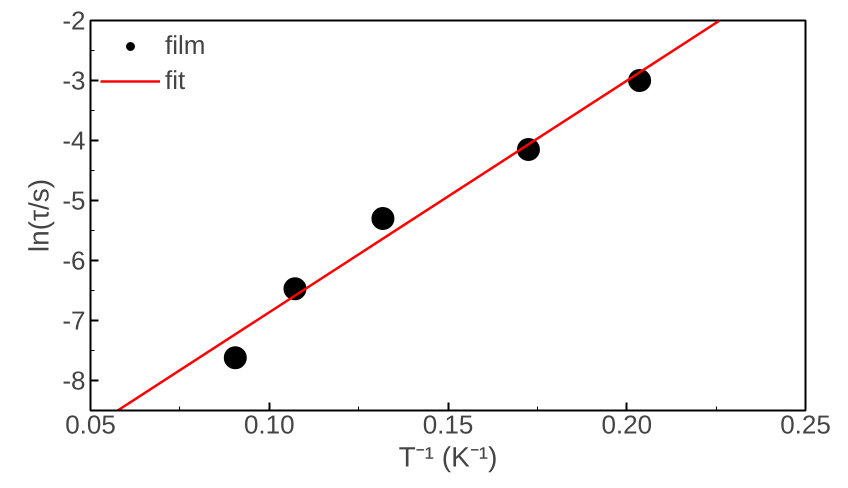 This screenshot has width=848, height=488. Describe the element at coordinates (74, 321) in the screenshot. I see `y-tick-label: -7` at that location.